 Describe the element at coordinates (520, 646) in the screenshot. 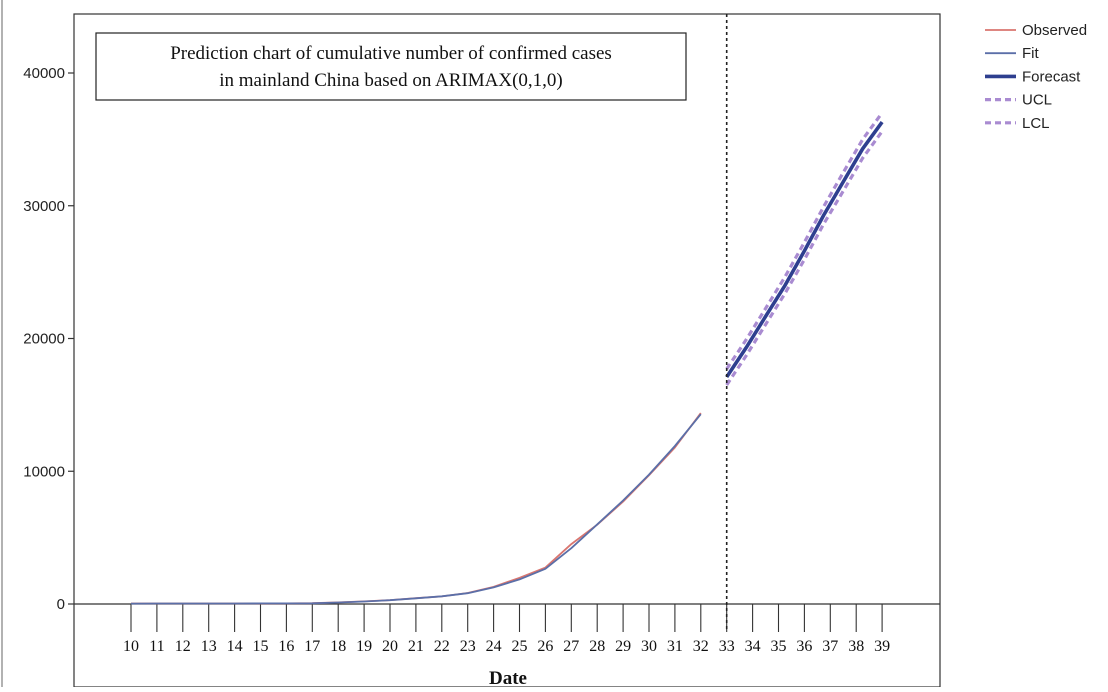

I see `x-tick-label: 25` at that location.